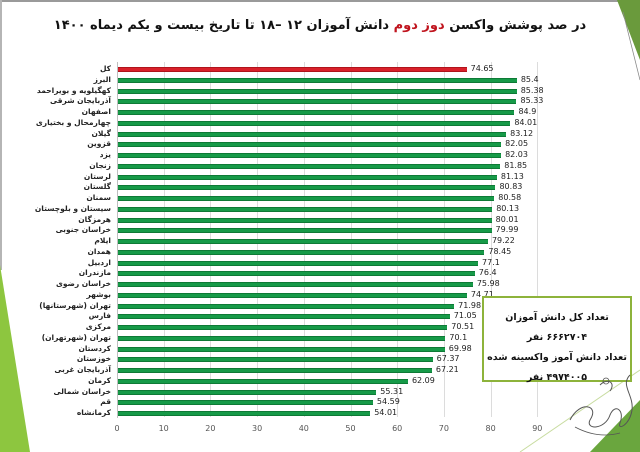  I want to click on category-label: خراسان رضوی, so click(83, 283).